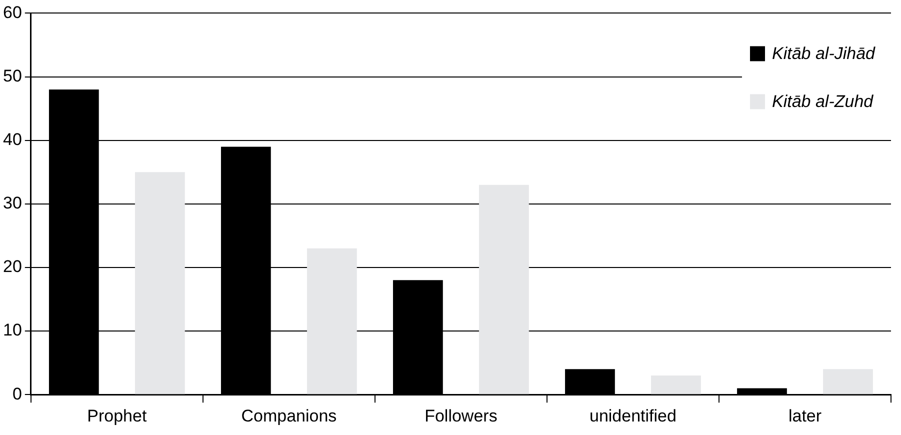 The height and width of the screenshot is (435, 901). Describe the element at coordinates (117, 416) in the screenshot. I see `x-tick-label: Prophet` at that location.